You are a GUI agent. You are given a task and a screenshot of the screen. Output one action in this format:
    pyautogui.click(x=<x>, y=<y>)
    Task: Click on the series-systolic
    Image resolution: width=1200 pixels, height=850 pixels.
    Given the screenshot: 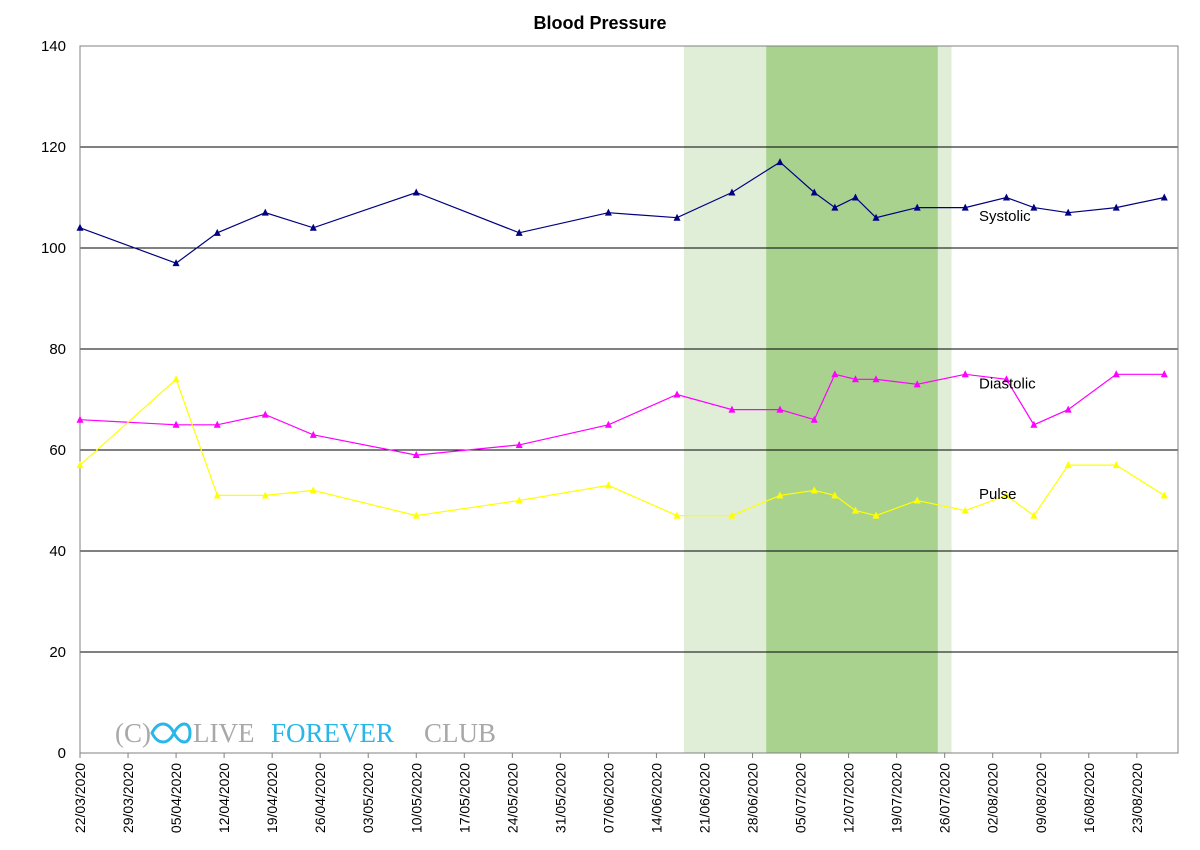 What is the action you would take?
    pyautogui.click(x=622, y=212)
    